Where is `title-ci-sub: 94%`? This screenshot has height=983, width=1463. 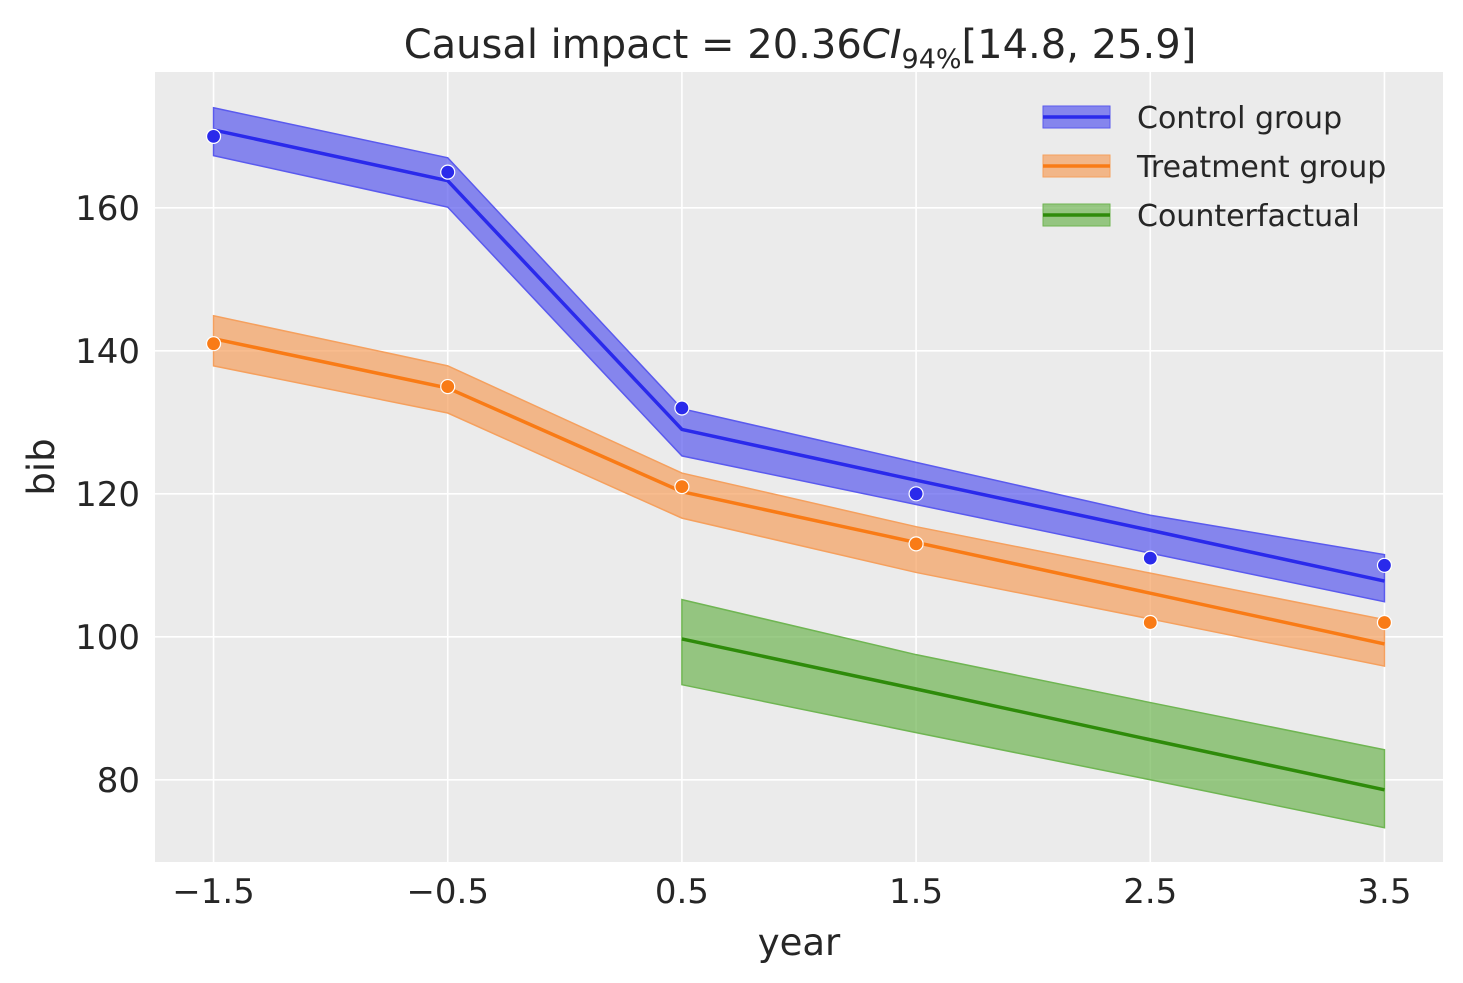 title-ci-sub: 94% is located at coordinates (932, 59).